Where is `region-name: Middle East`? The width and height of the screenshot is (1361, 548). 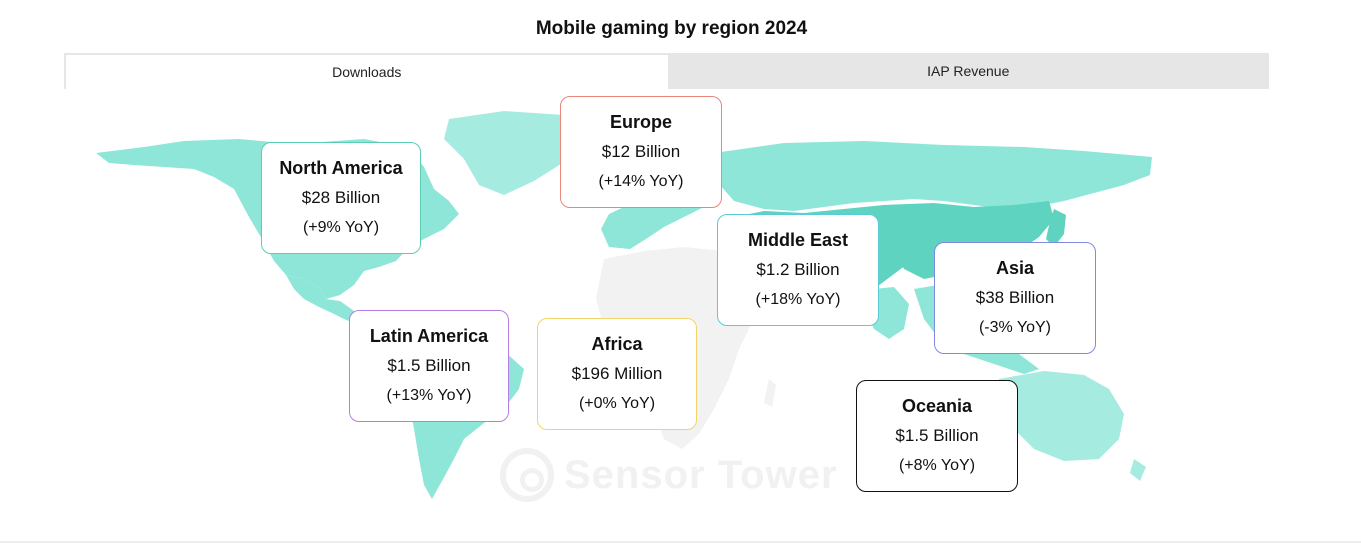 region-name: Middle East is located at coordinates (798, 240).